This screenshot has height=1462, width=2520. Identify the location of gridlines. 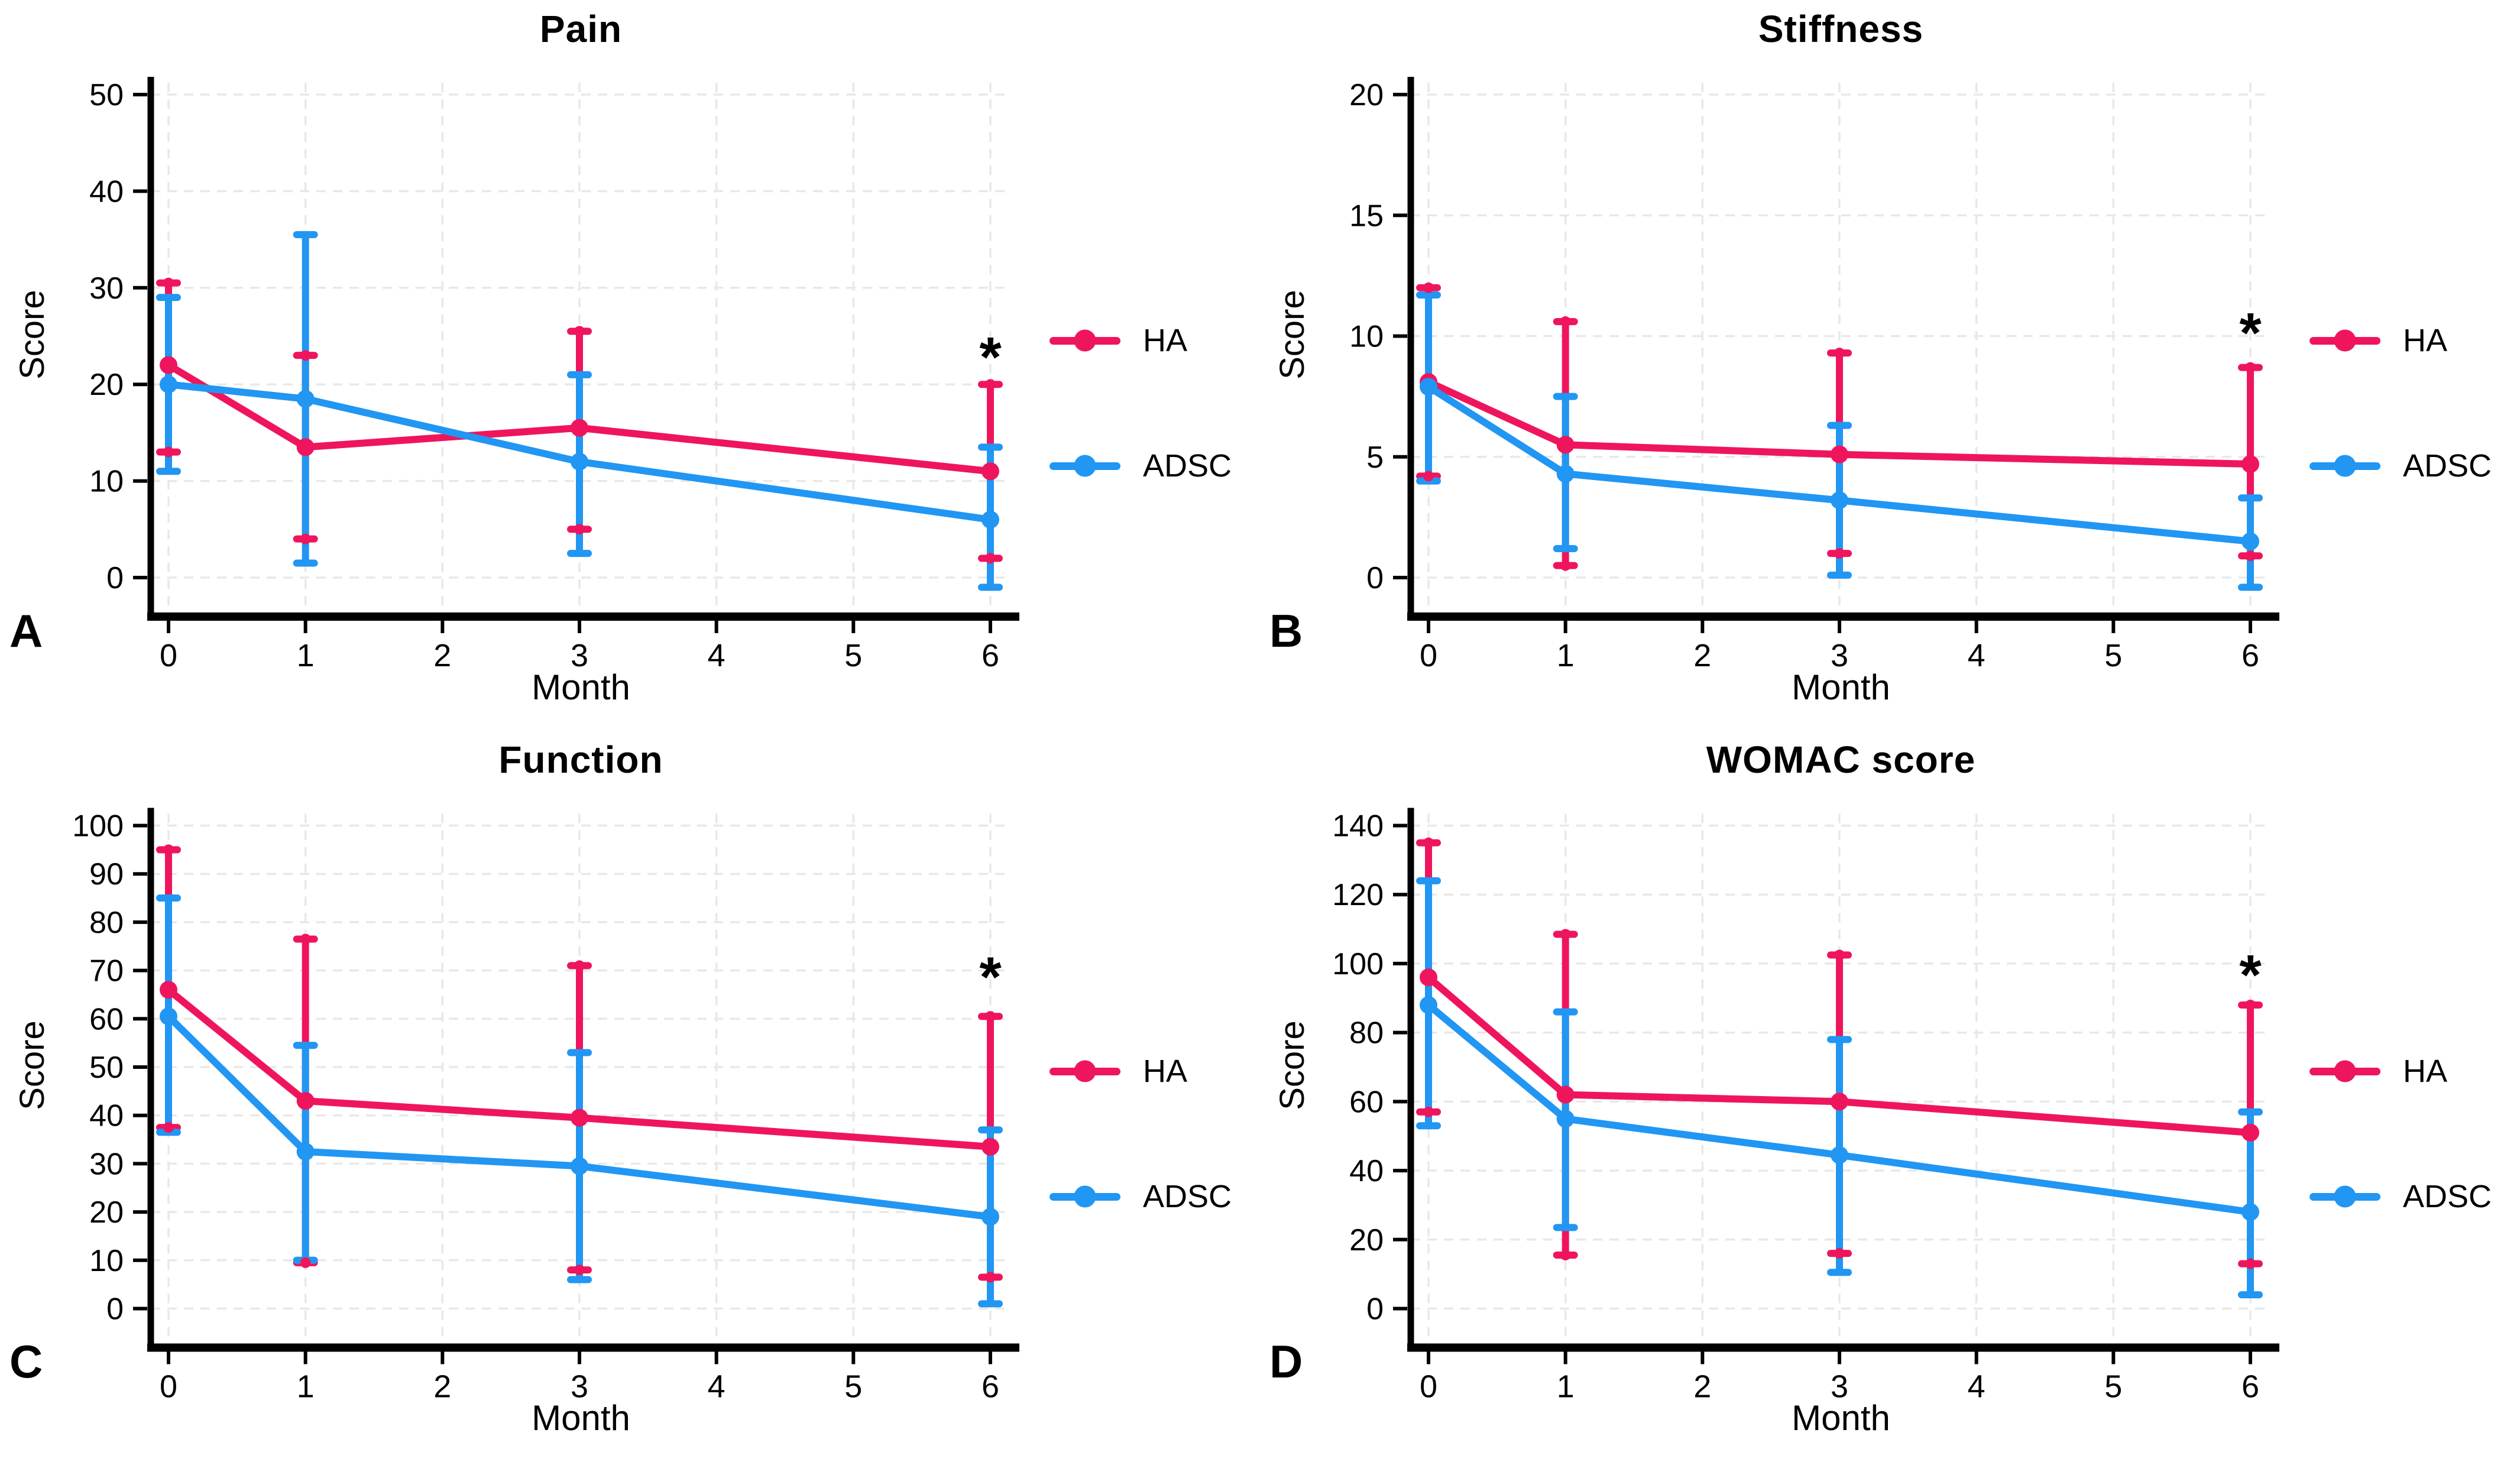
(581, 347).